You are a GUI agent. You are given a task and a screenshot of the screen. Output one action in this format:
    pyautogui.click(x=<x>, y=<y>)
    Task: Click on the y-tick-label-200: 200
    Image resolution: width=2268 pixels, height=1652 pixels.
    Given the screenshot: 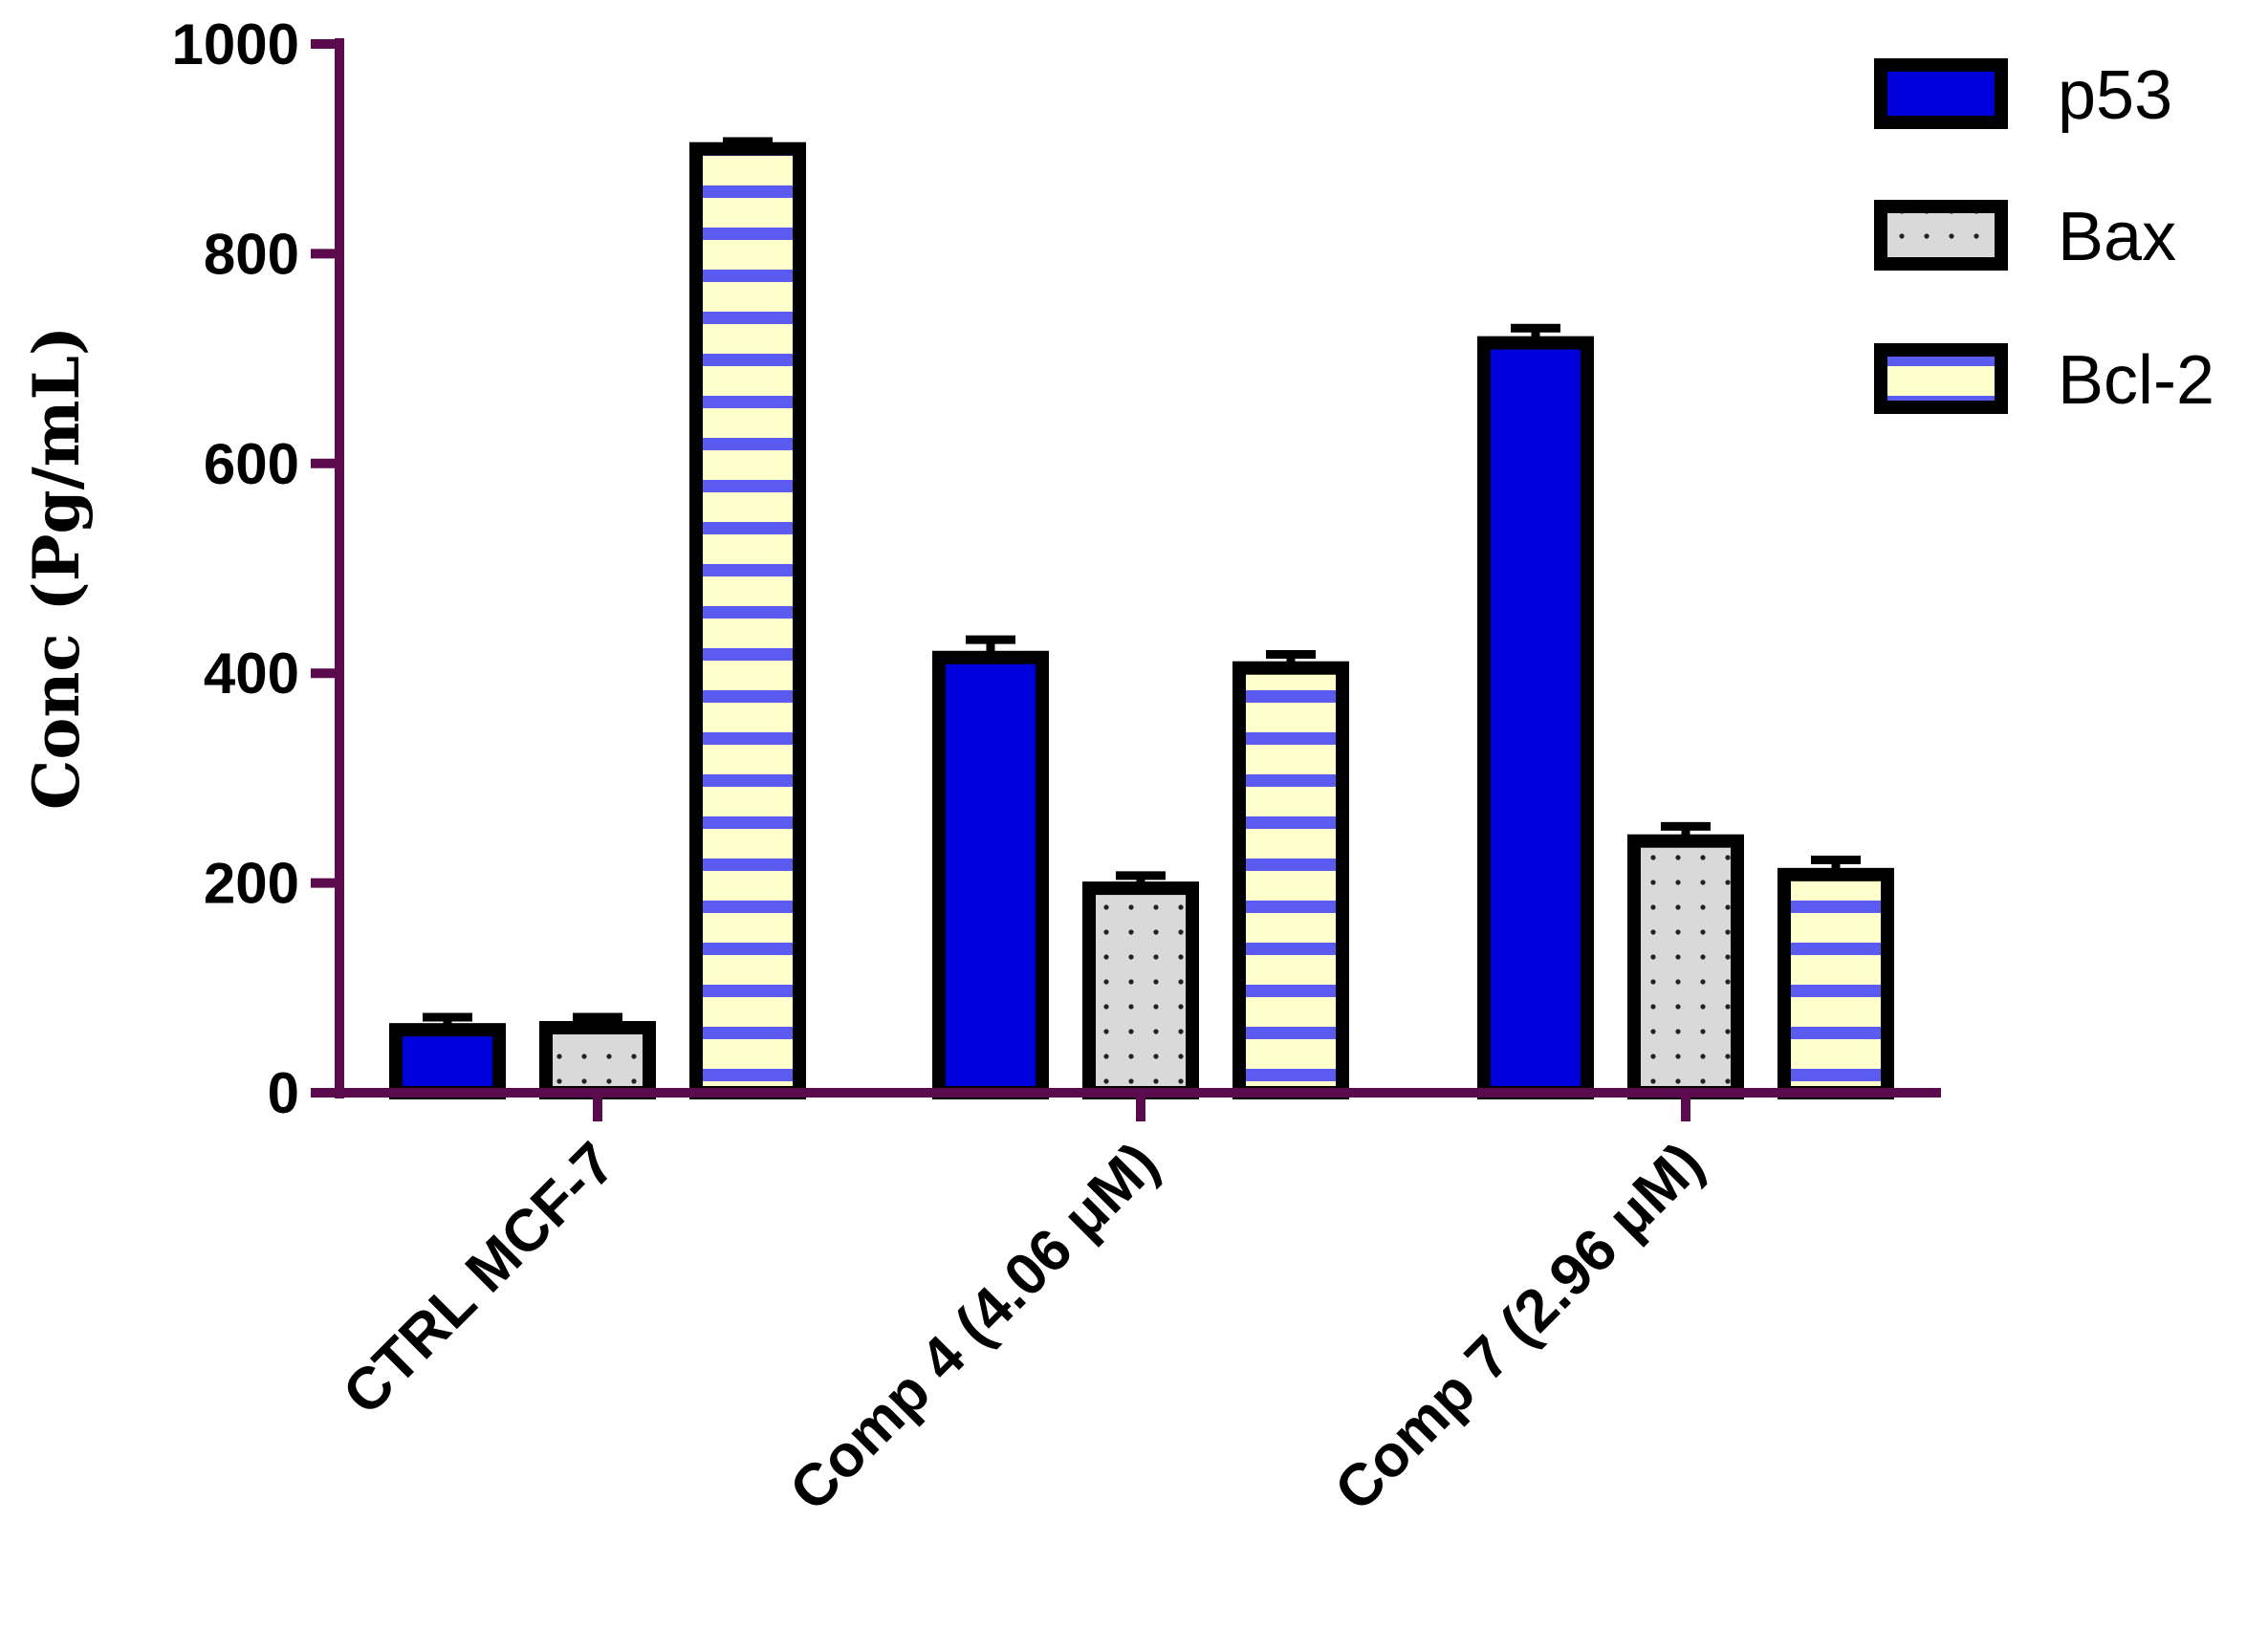 What is the action you would take?
    pyautogui.click(x=252, y=884)
    